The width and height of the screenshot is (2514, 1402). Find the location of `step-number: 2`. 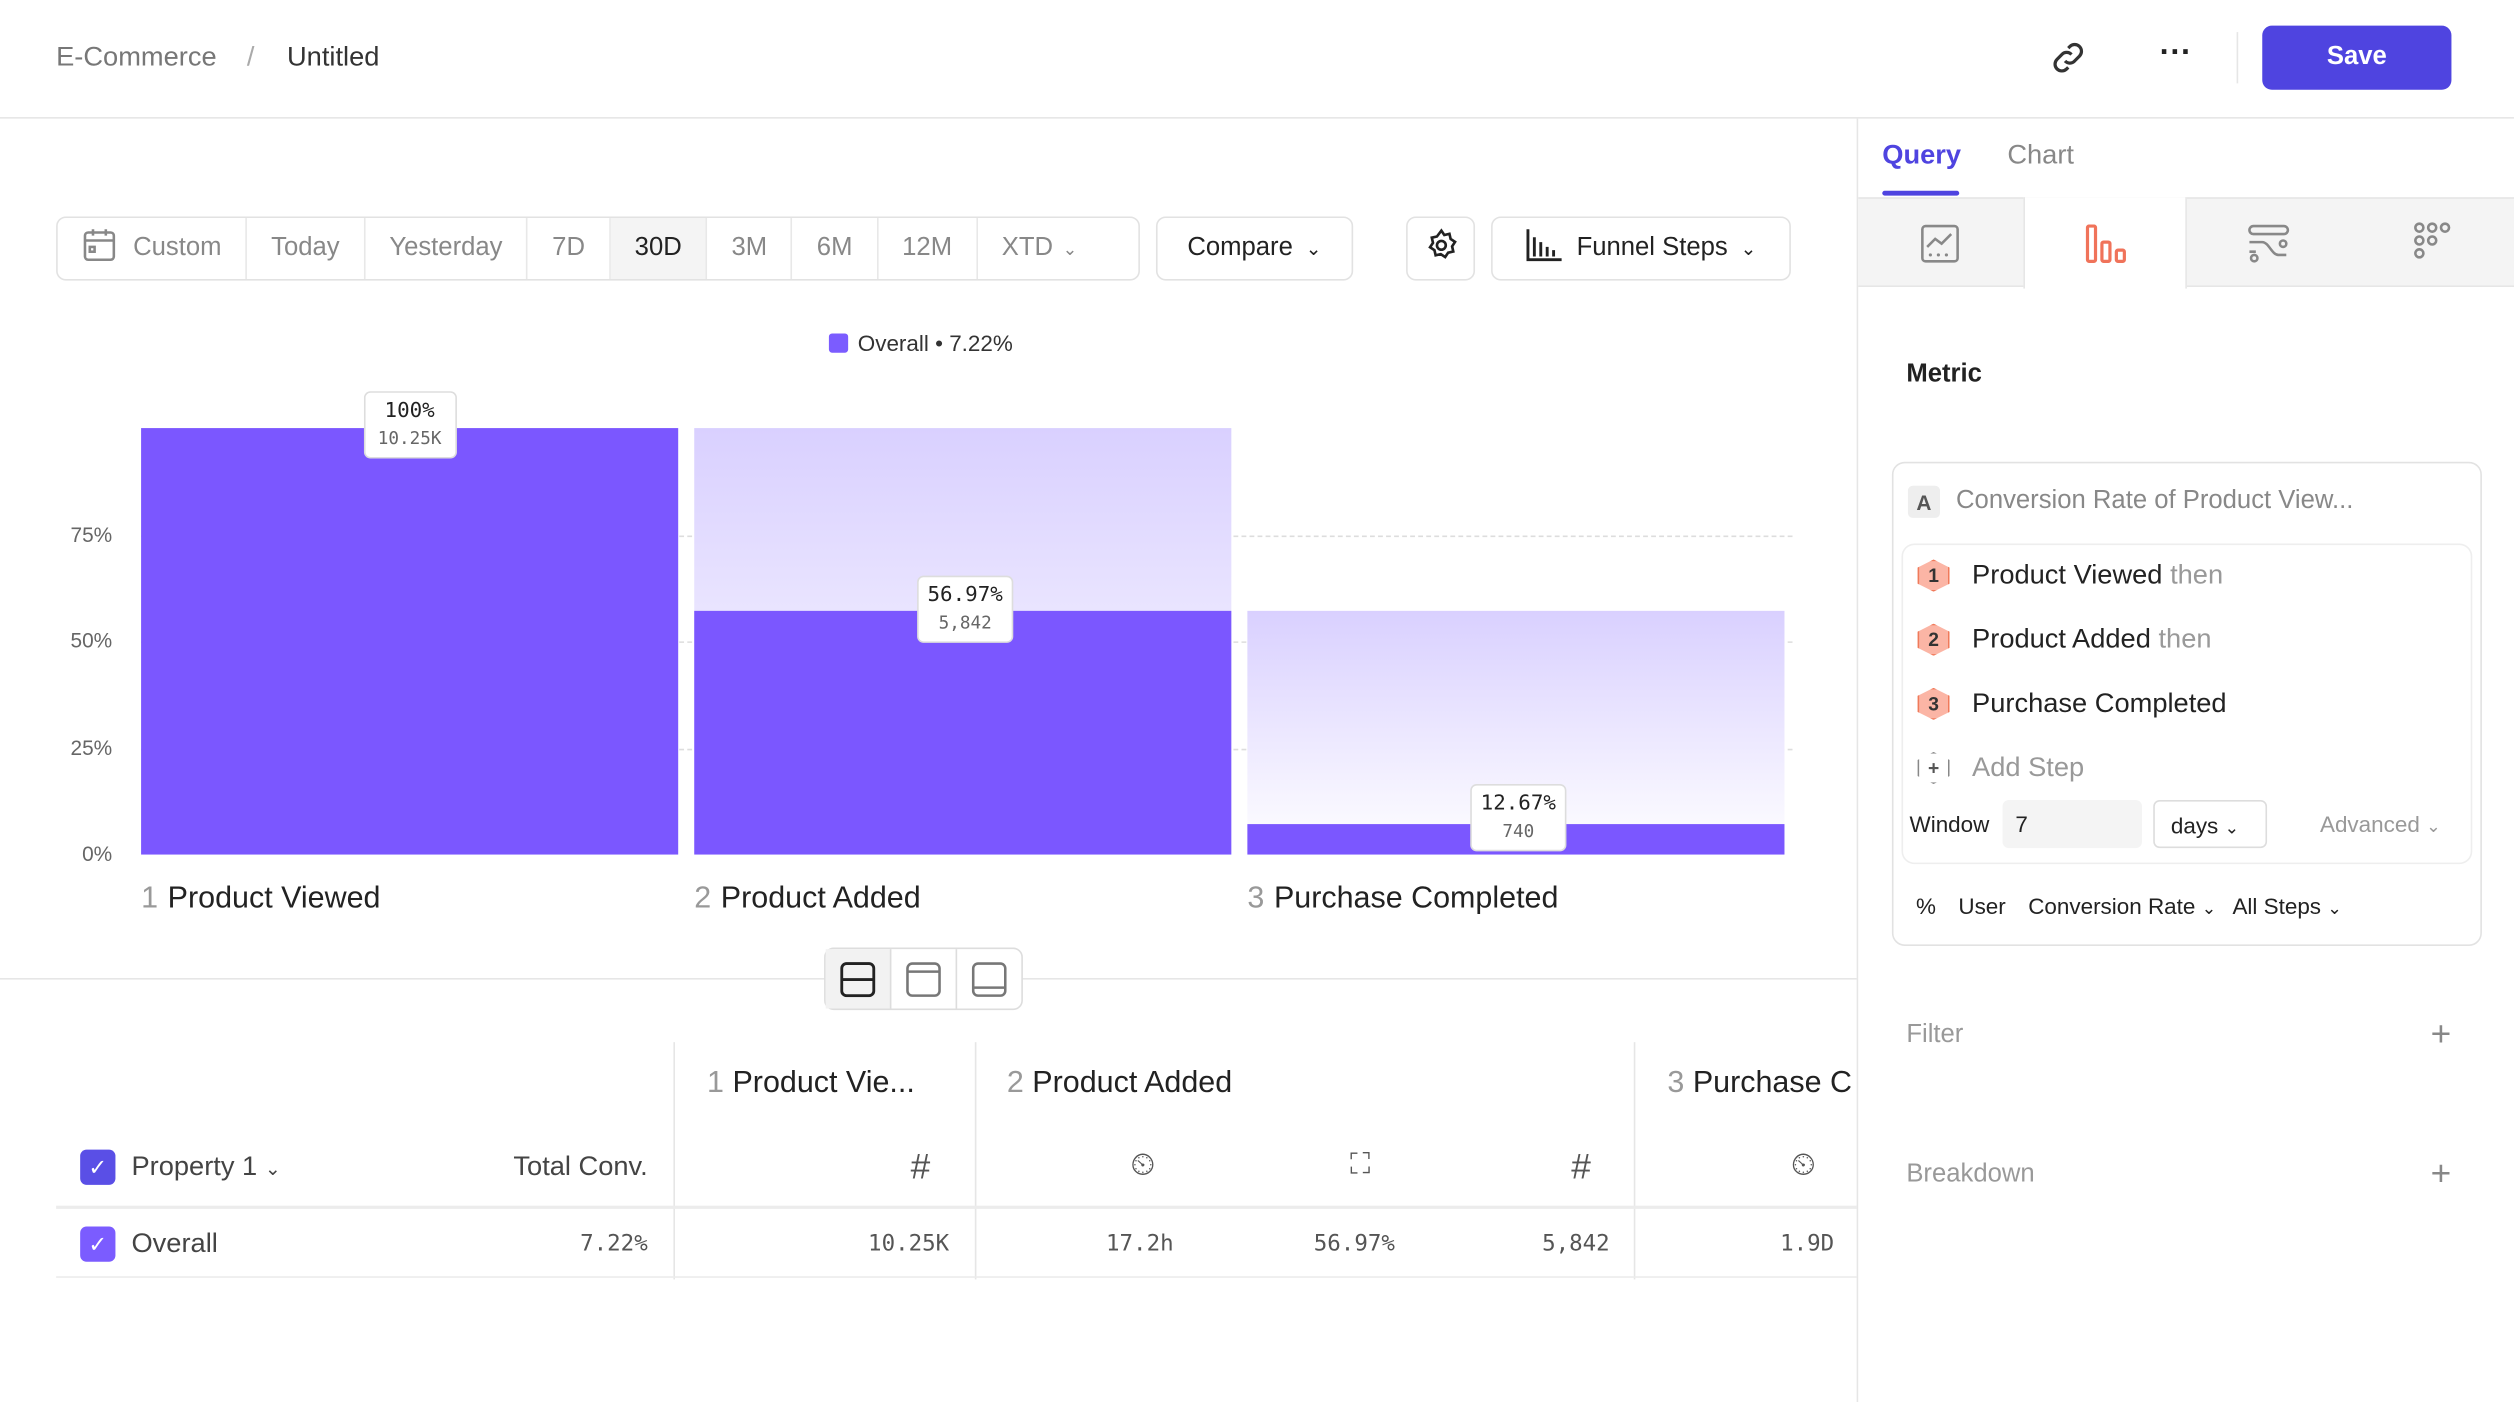

step-number: 2 is located at coordinates (703, 898).